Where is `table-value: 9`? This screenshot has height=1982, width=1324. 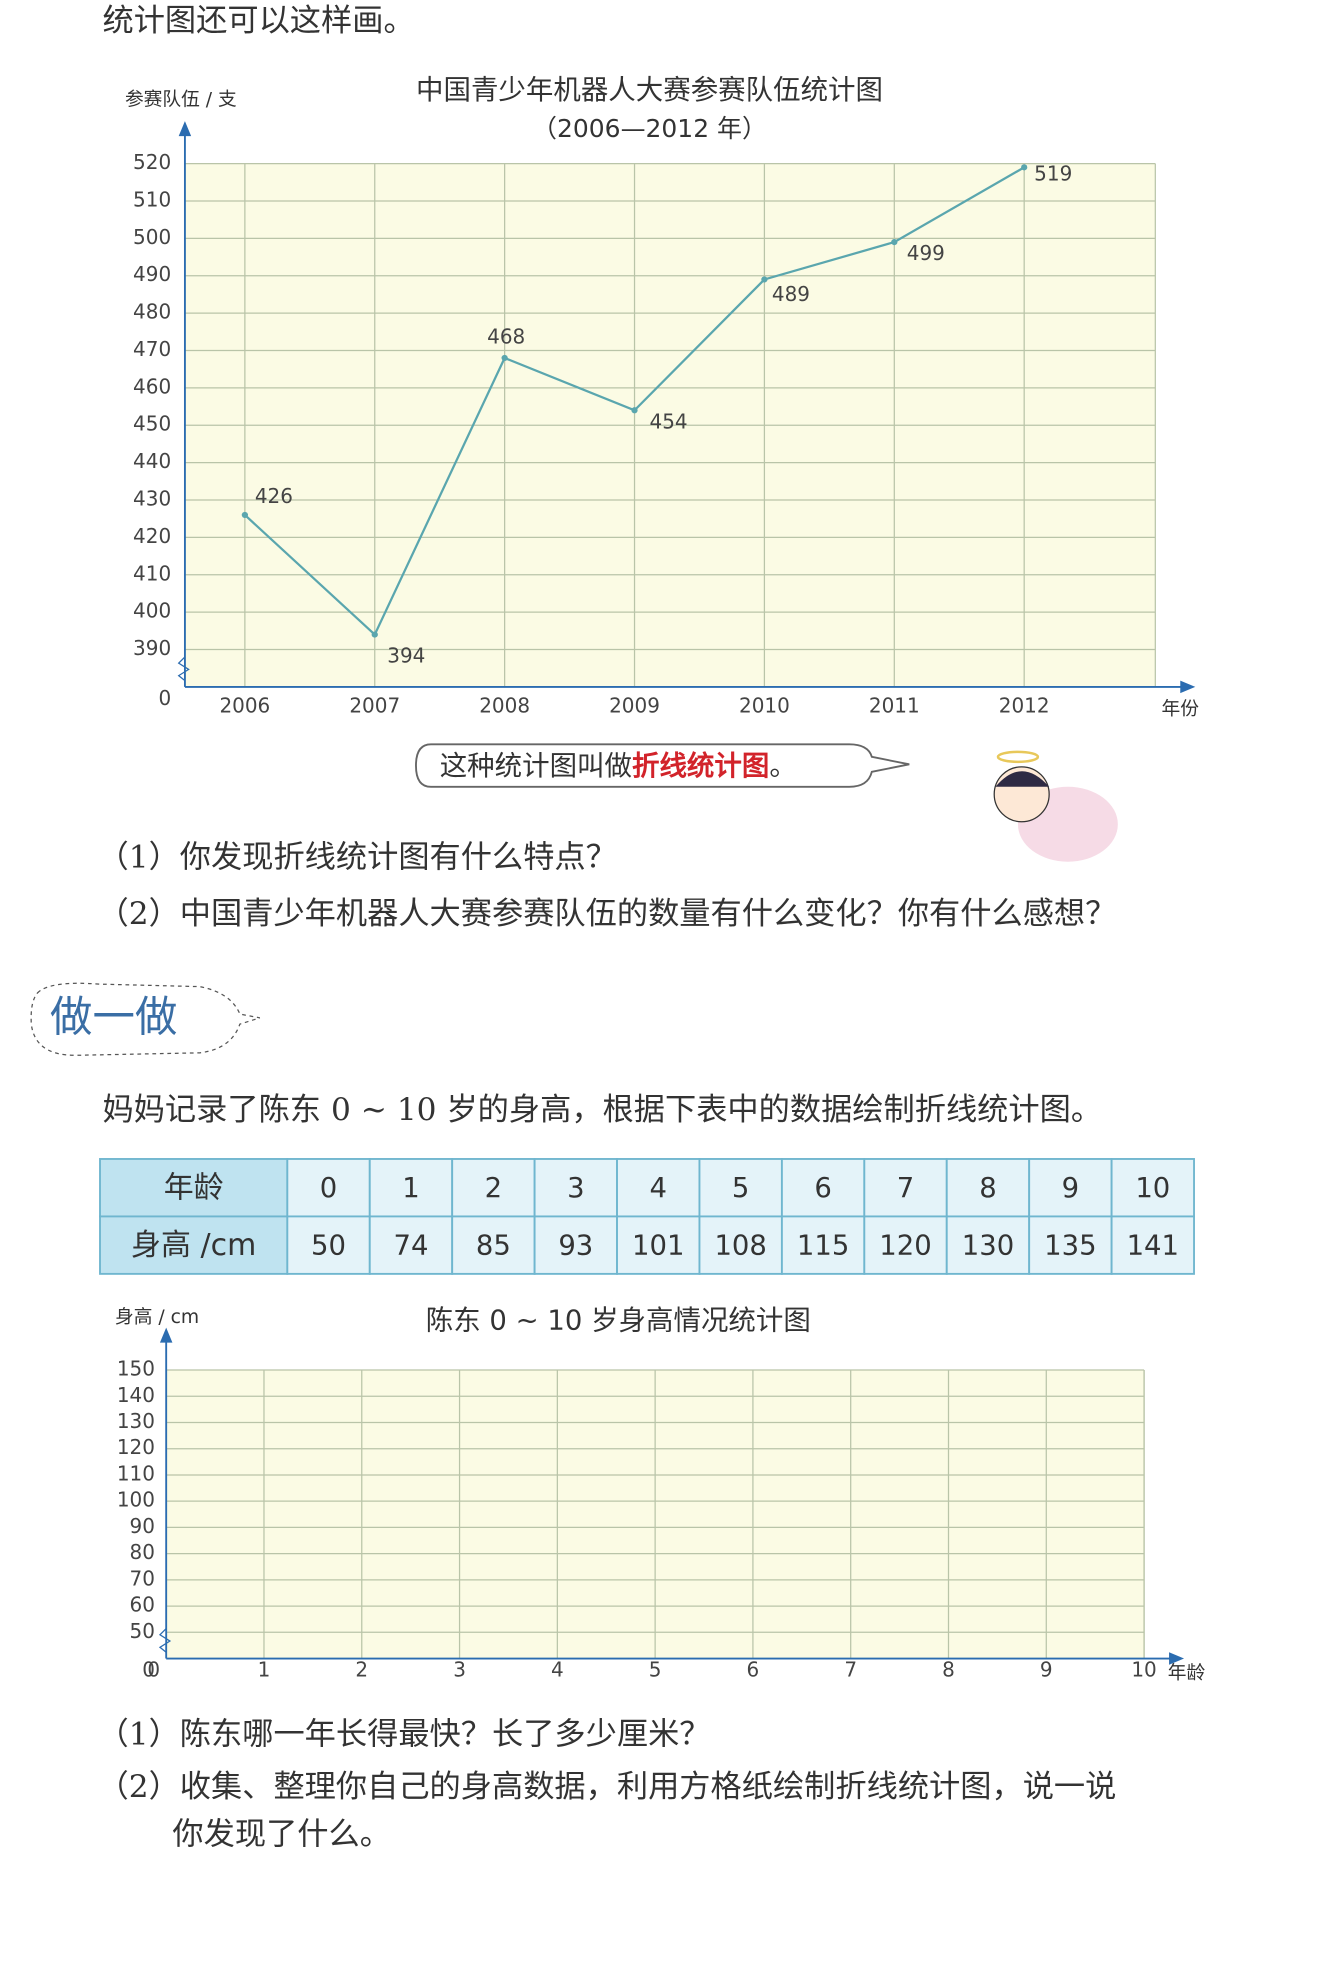
table-value: 9 is located at coordinates (1070, 1188).